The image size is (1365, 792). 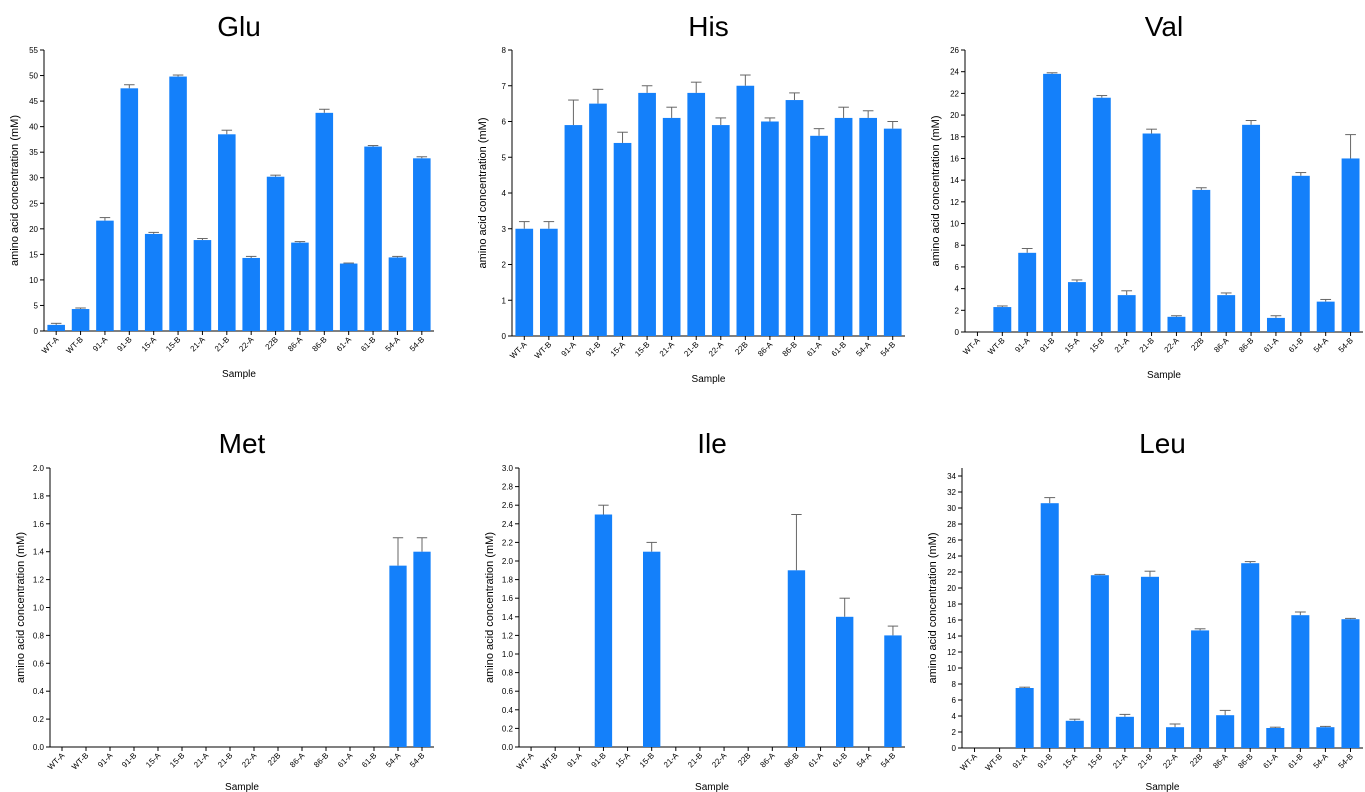 What do you see at coordinates (1163, 787) in the screenshot?
I see `x-axis-label: Sample` at bounding box center [1163, 787].